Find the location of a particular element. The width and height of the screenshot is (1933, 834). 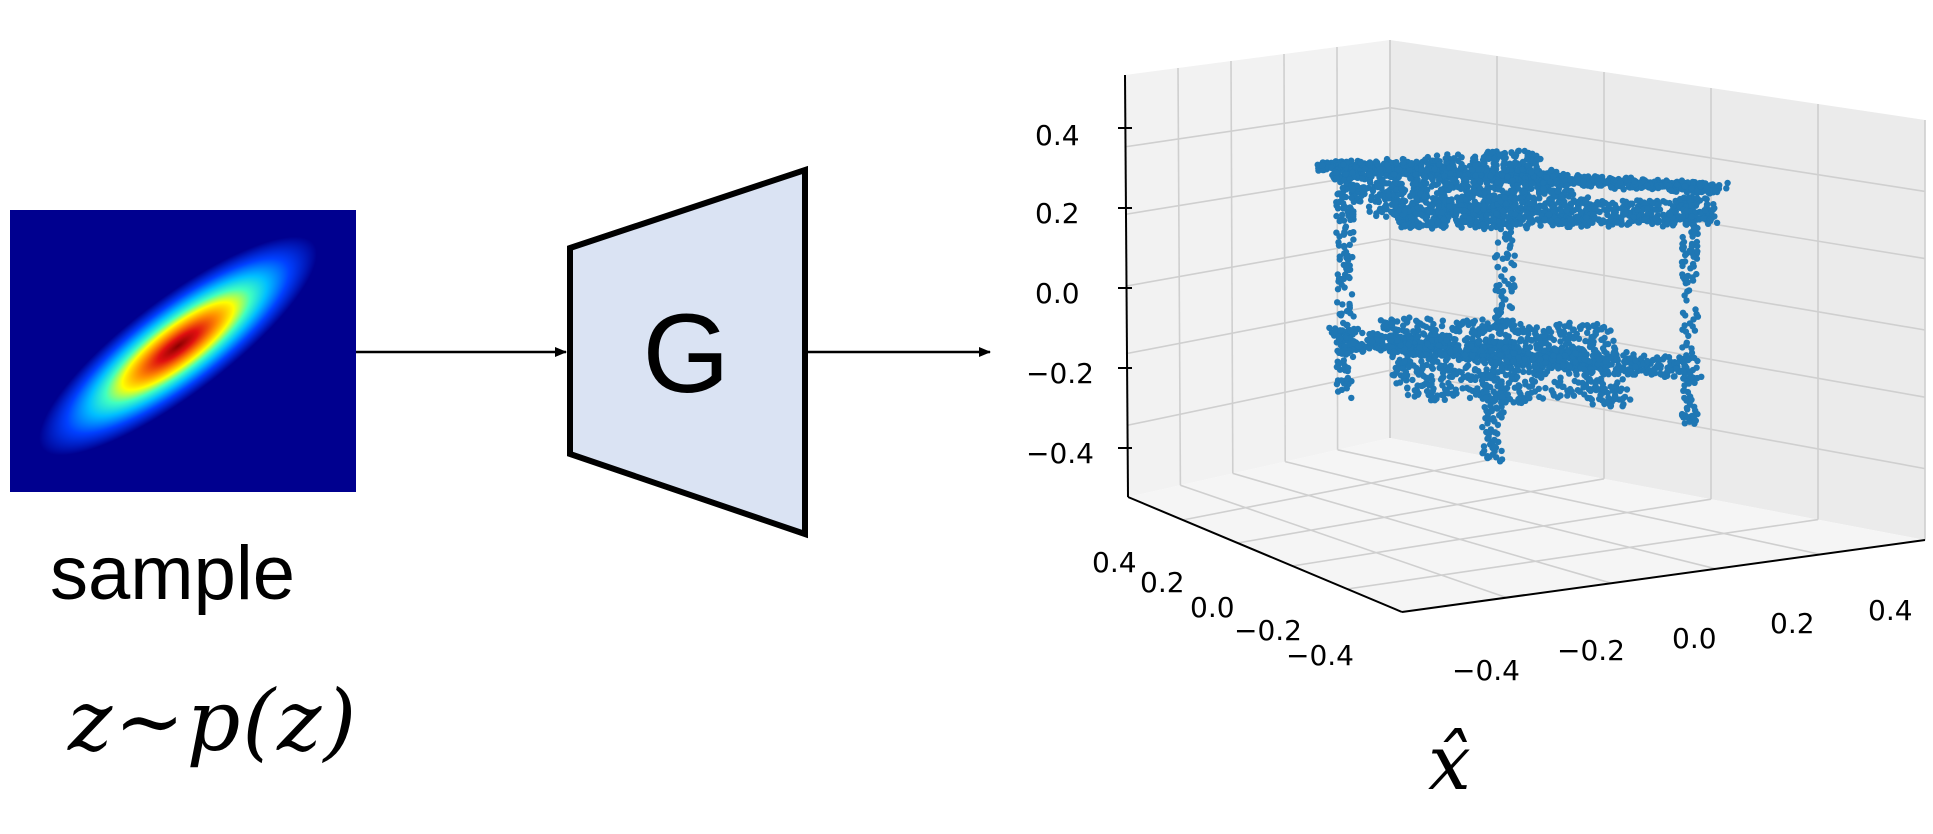

z-tick-label: 0.2 is located at coordinates (1057, 213).